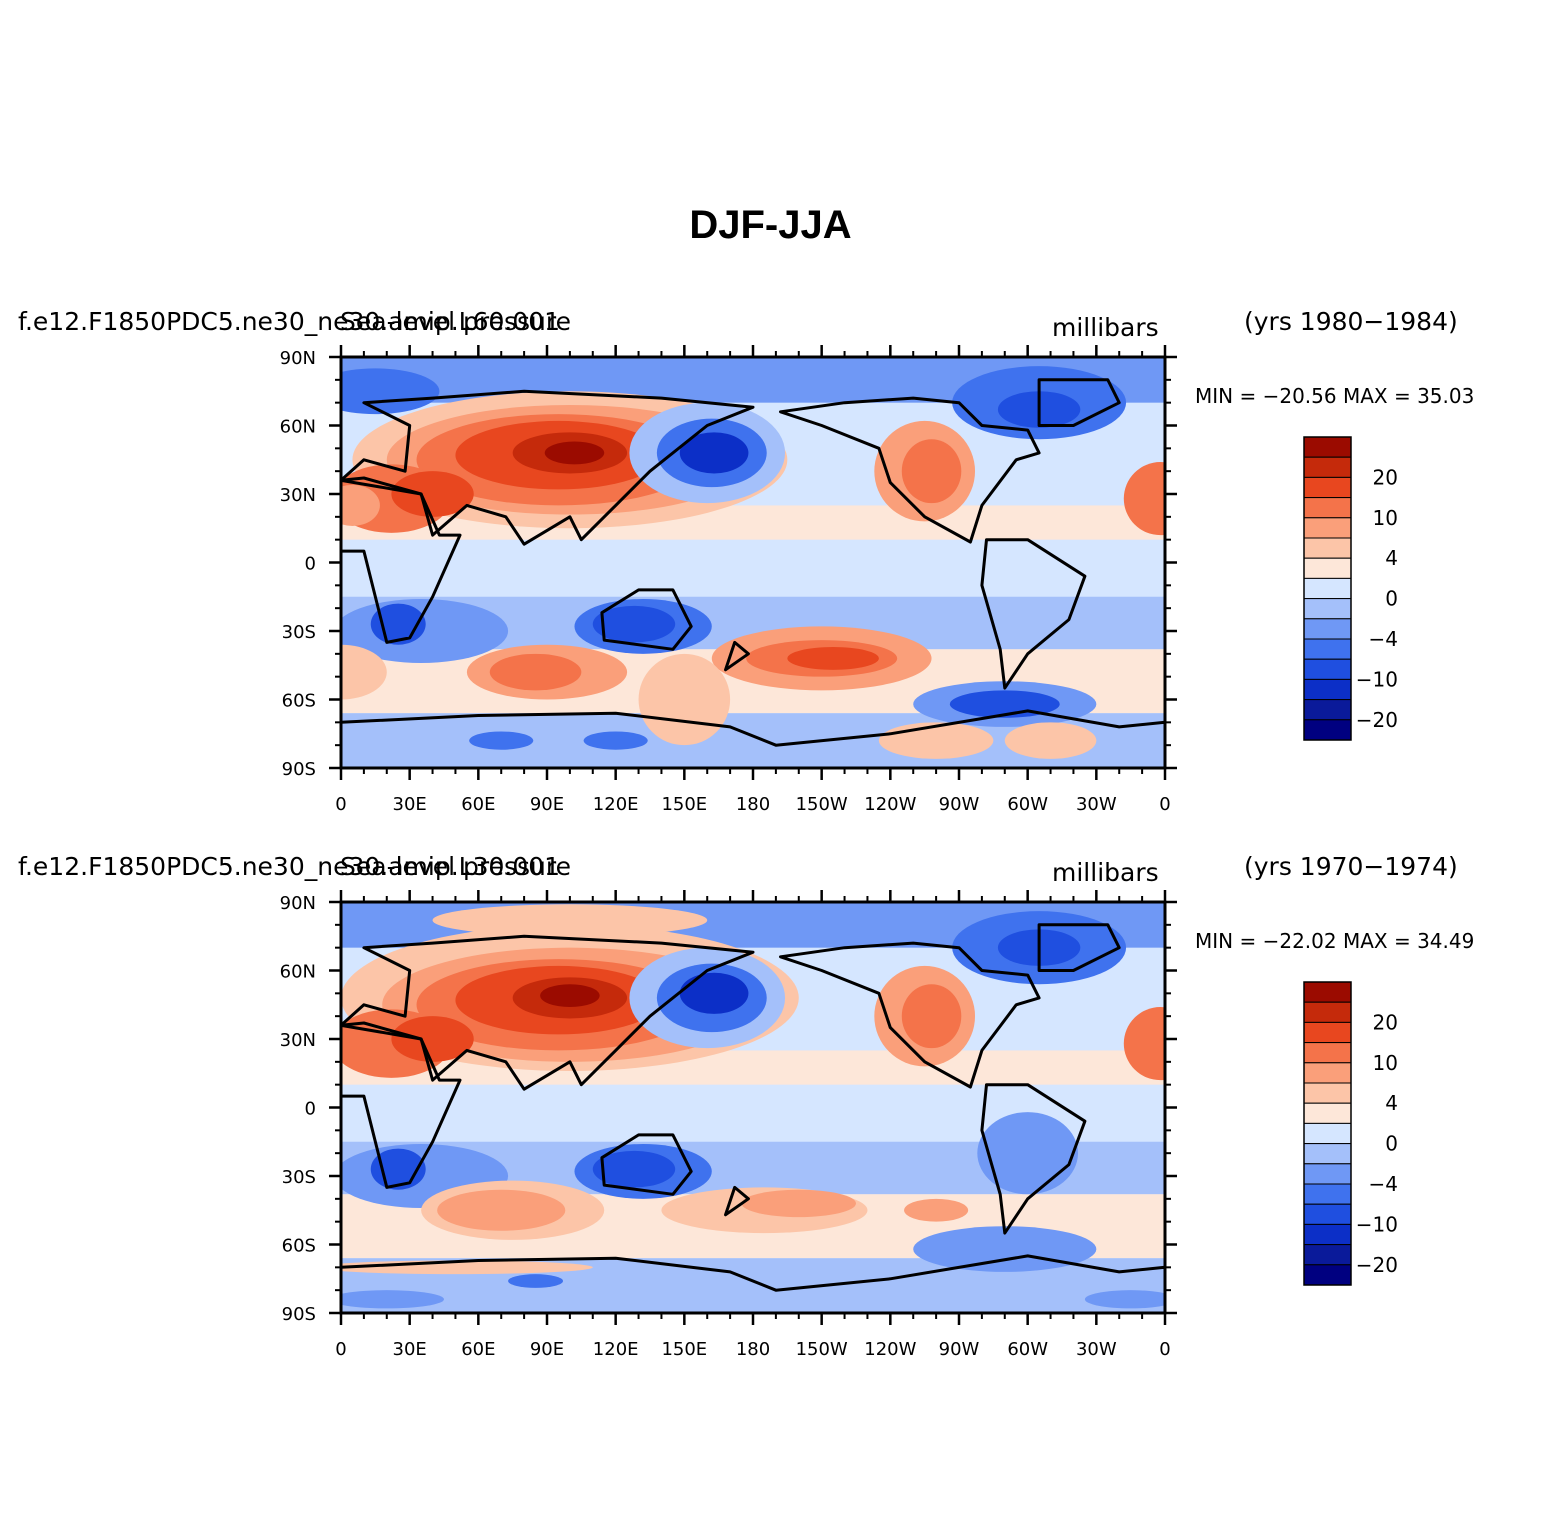 The image size is (1541, 1538). Describe the element at coordinates (737, 1201) in the screenshot. I see `new-zealand-coastline` at that location.